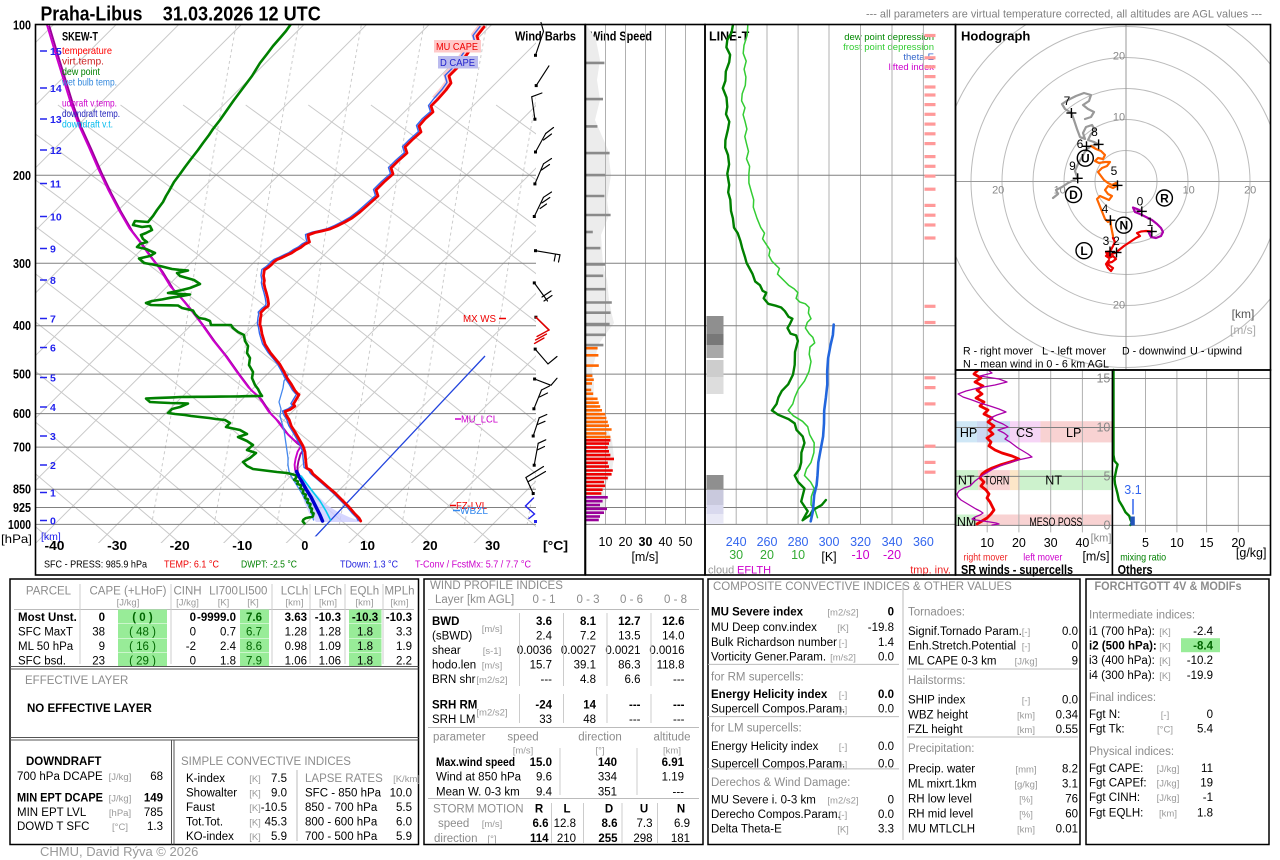 This screenshot has height=860, width=1280. What do you see at coordinates (364, 592) in the screenshot?
I see `svg-text: EQLh` at bounding box center [364, 592].